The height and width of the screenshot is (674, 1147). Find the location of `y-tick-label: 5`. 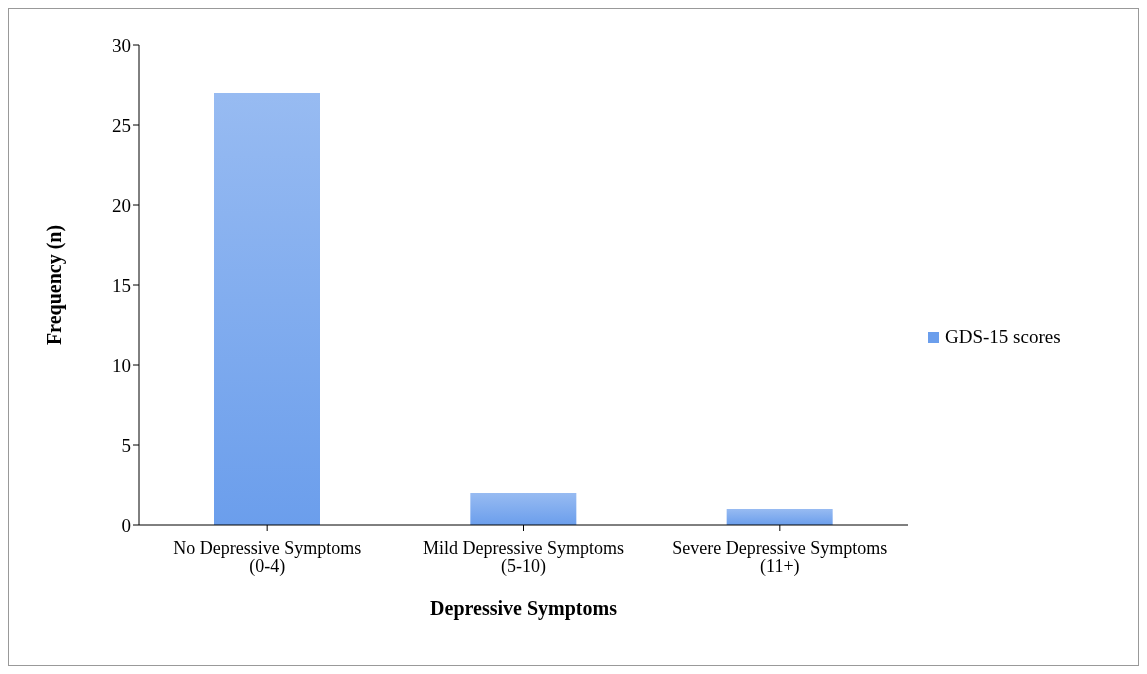

y-tick-label: 5 is located at coordinates (126, 445).